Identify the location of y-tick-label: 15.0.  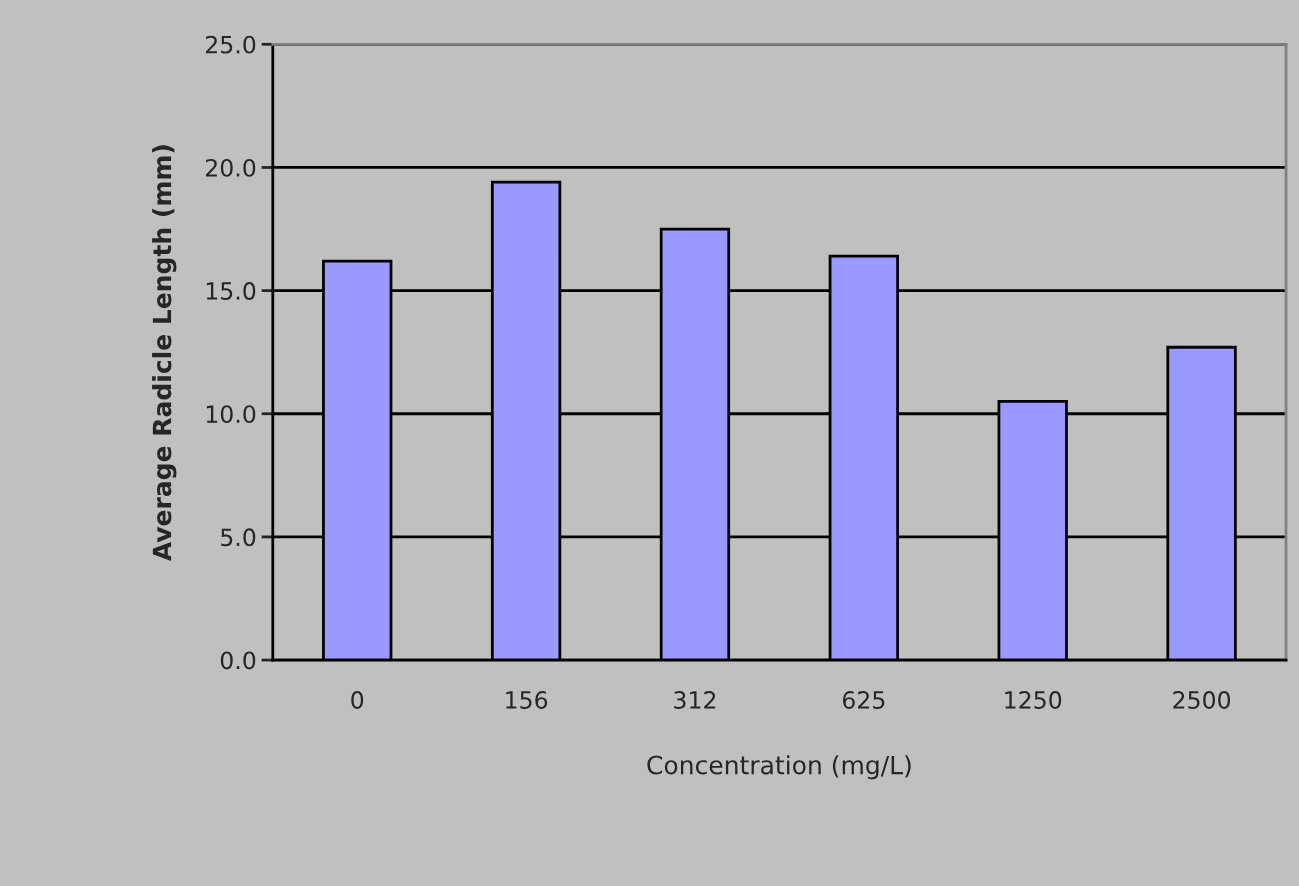
(231, 291).